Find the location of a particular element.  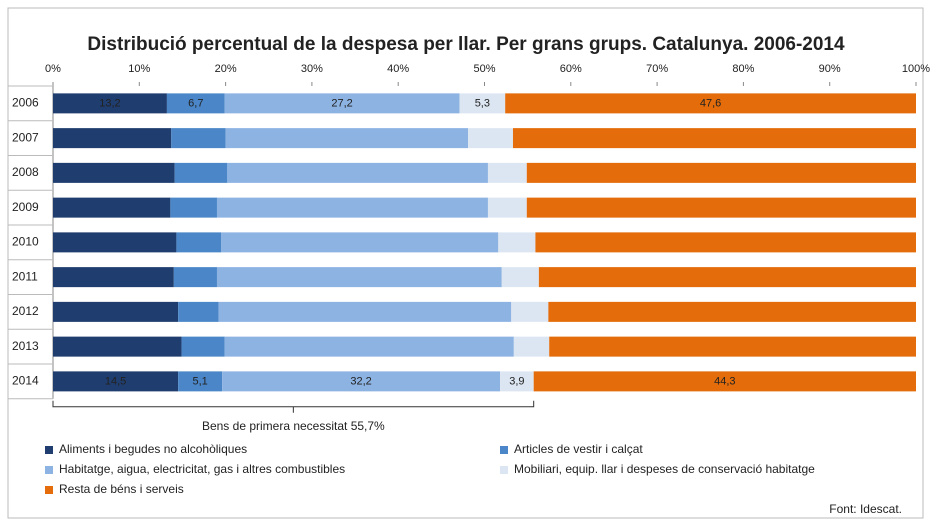

data-label: 27,2 is located at coordinates (341, 103).